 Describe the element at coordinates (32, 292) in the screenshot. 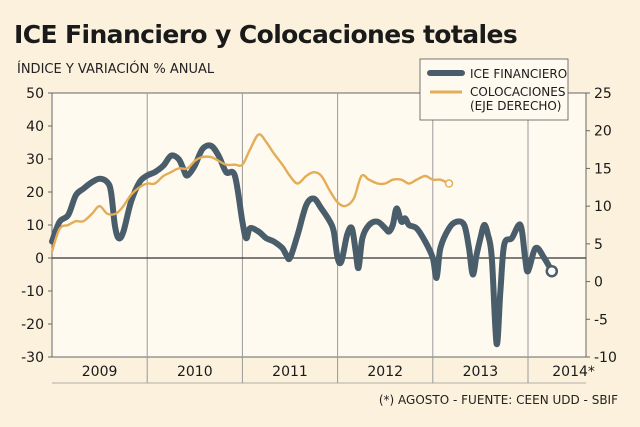

I see `left-tick-label: -10` at that location.